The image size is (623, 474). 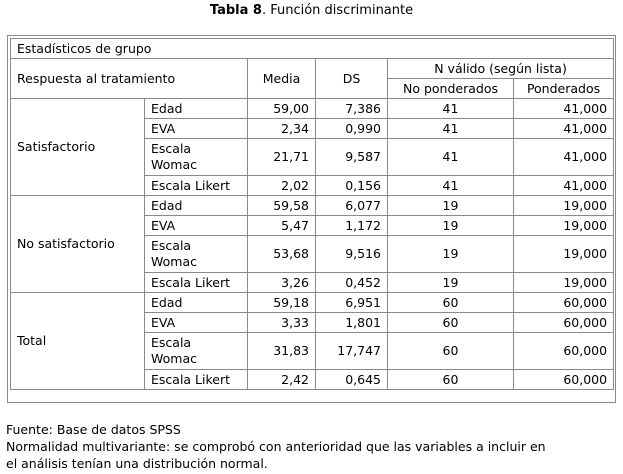 I want to click on table-row: Escala Likert 2,42 0,645 60 60,000, so click(x=313, y=379).